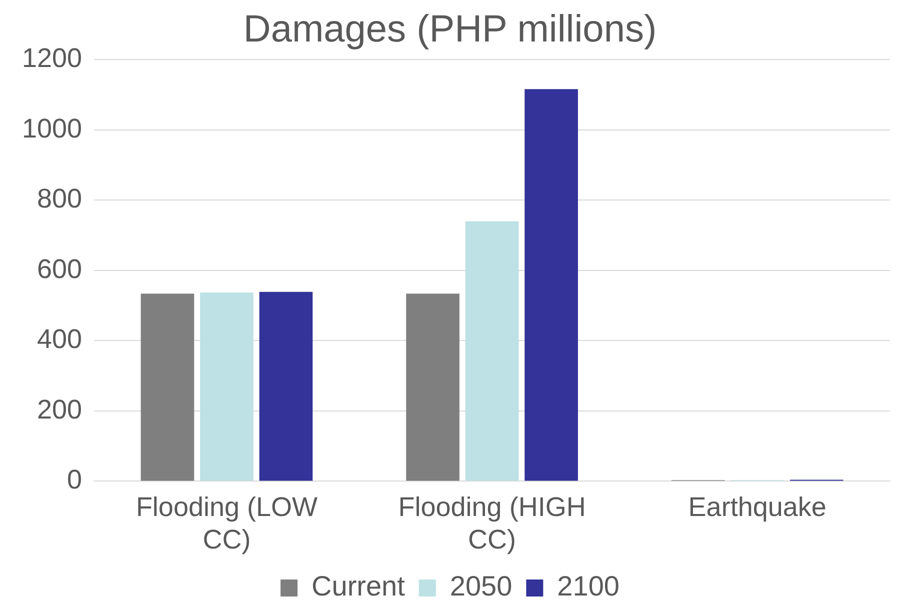 This screenshot has width=910, height=612. What do you see at coordinates (227, 523) in the screenshot?
I see `x-tick-label: Flooding (LOW CC)` at bounding box center [227, 523].